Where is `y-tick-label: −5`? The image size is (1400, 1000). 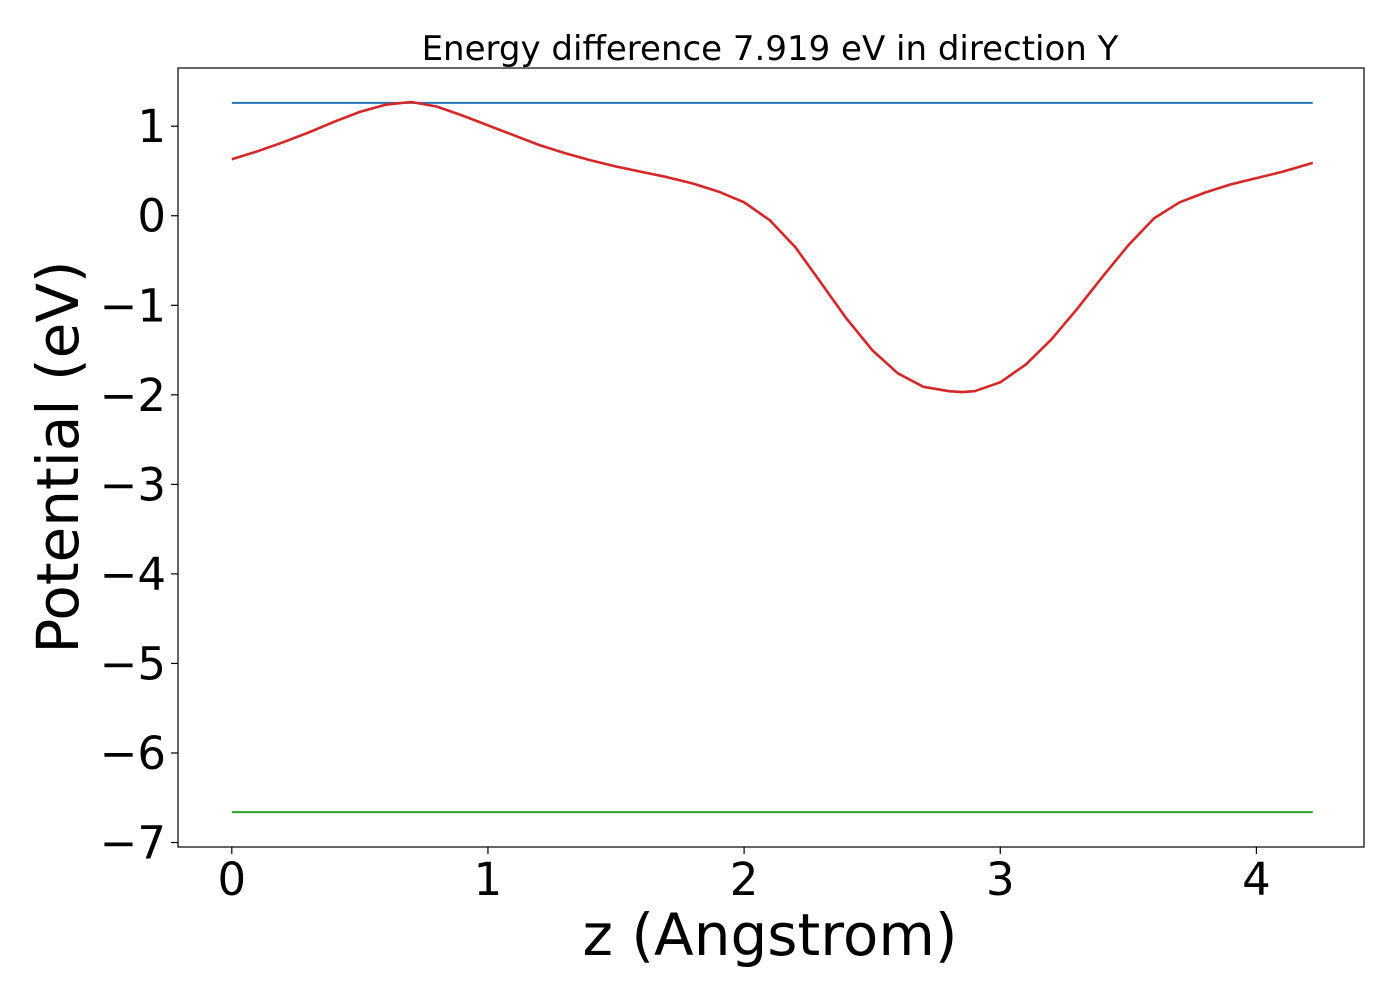
y-tick-label: −5 is located at coordinates (133, 663).